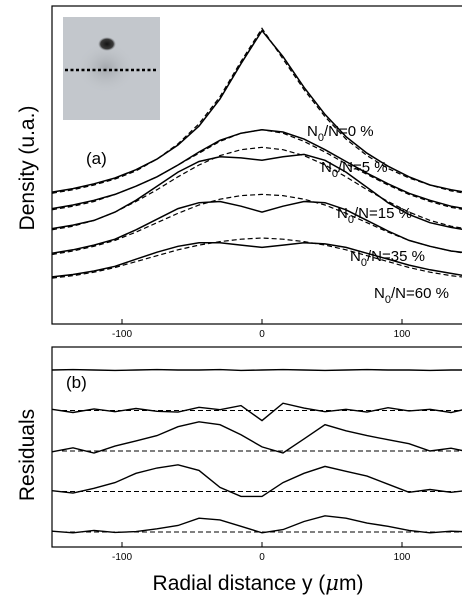 This screenshot has width=462, height=598. I want to click on panel-a-tick-label-1: 0, so click(262, 334).